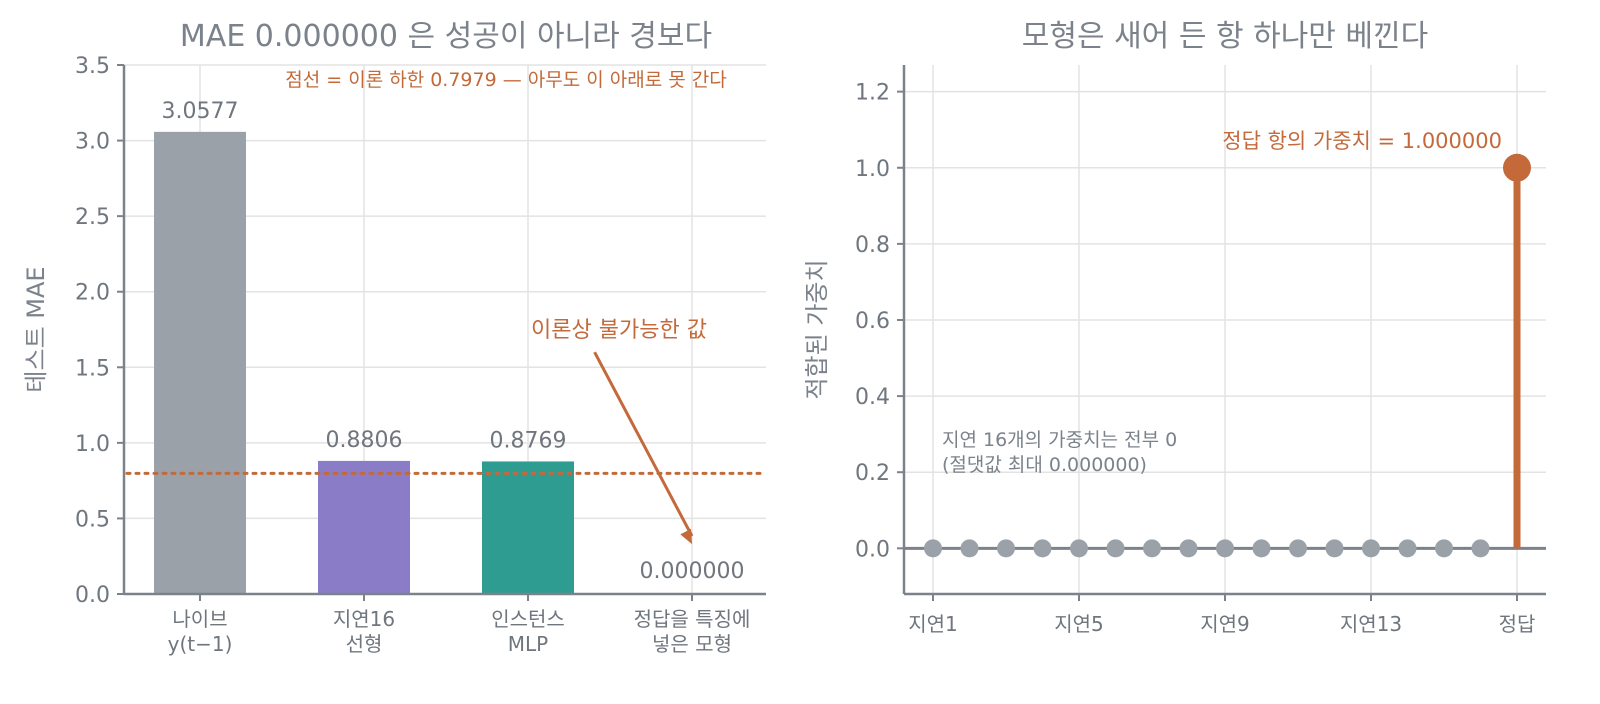 Image resolution: width=1600 pixels, height=704 pixels. What do you see at coordinates (528, 619) in the screenshot?
I see `category-label-2-line-0: 인스턴스` at bounding box center [528, 619].